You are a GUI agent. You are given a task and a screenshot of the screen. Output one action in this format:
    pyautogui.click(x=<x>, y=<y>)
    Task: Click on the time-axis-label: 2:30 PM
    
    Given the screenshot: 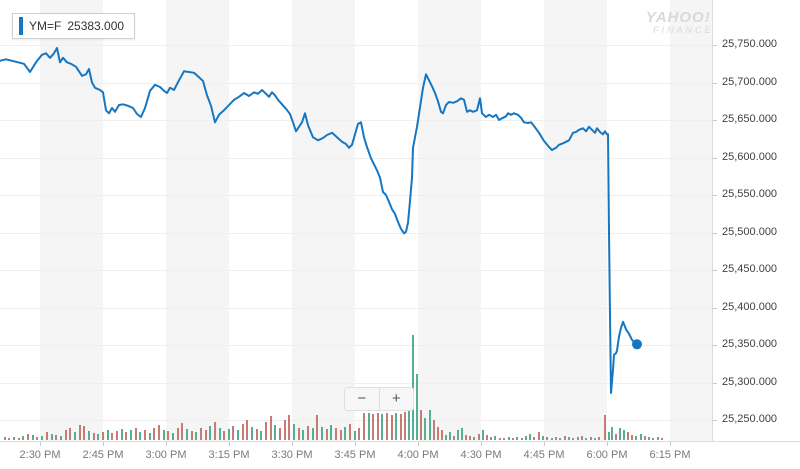 What is the action you would take?
    pyautogui.click(x=40, y=455)
    